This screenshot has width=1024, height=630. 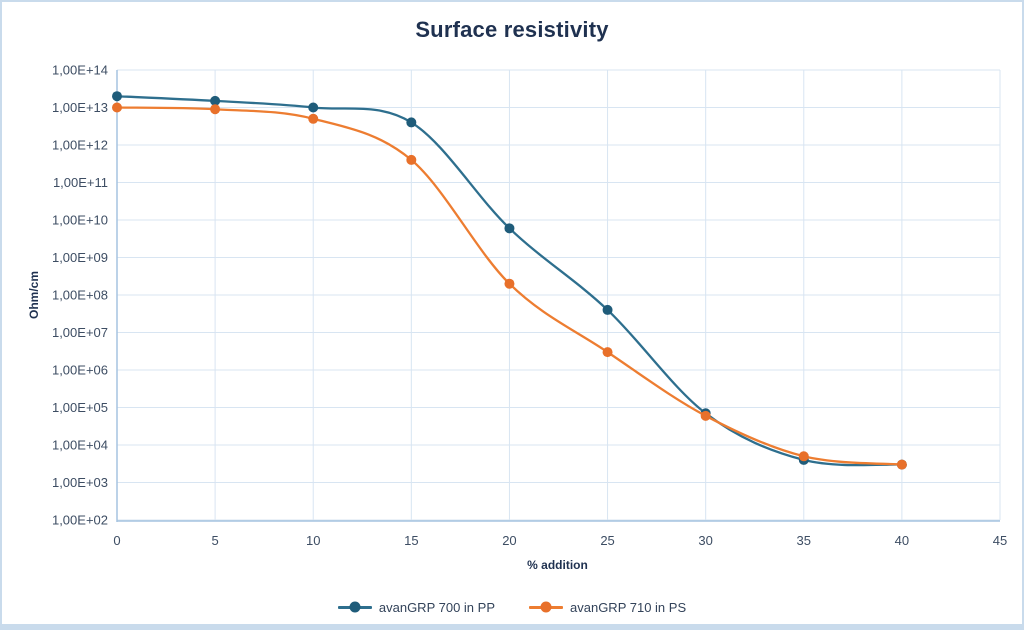 I want to click on y-tick-label: 1,00E+03, so click(x=80, y=482).